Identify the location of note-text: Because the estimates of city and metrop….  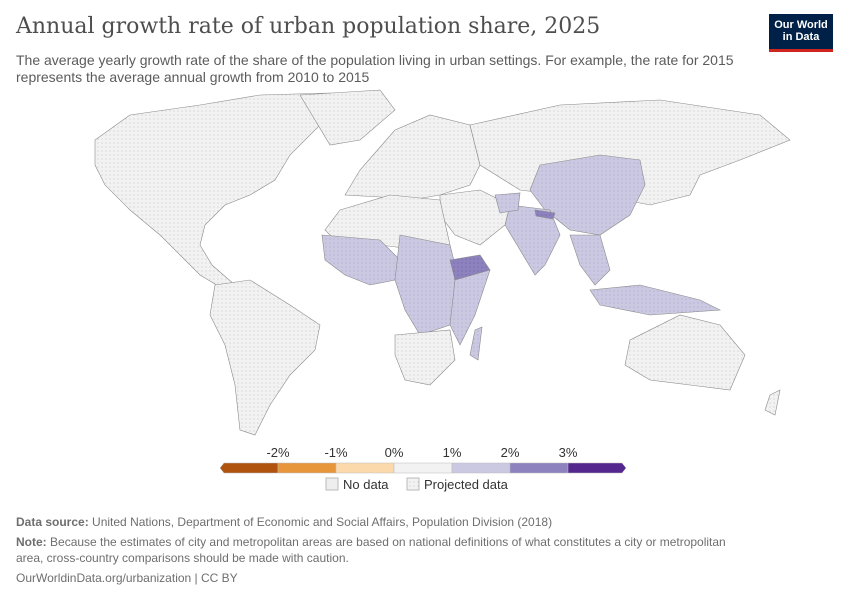
(371, 550).